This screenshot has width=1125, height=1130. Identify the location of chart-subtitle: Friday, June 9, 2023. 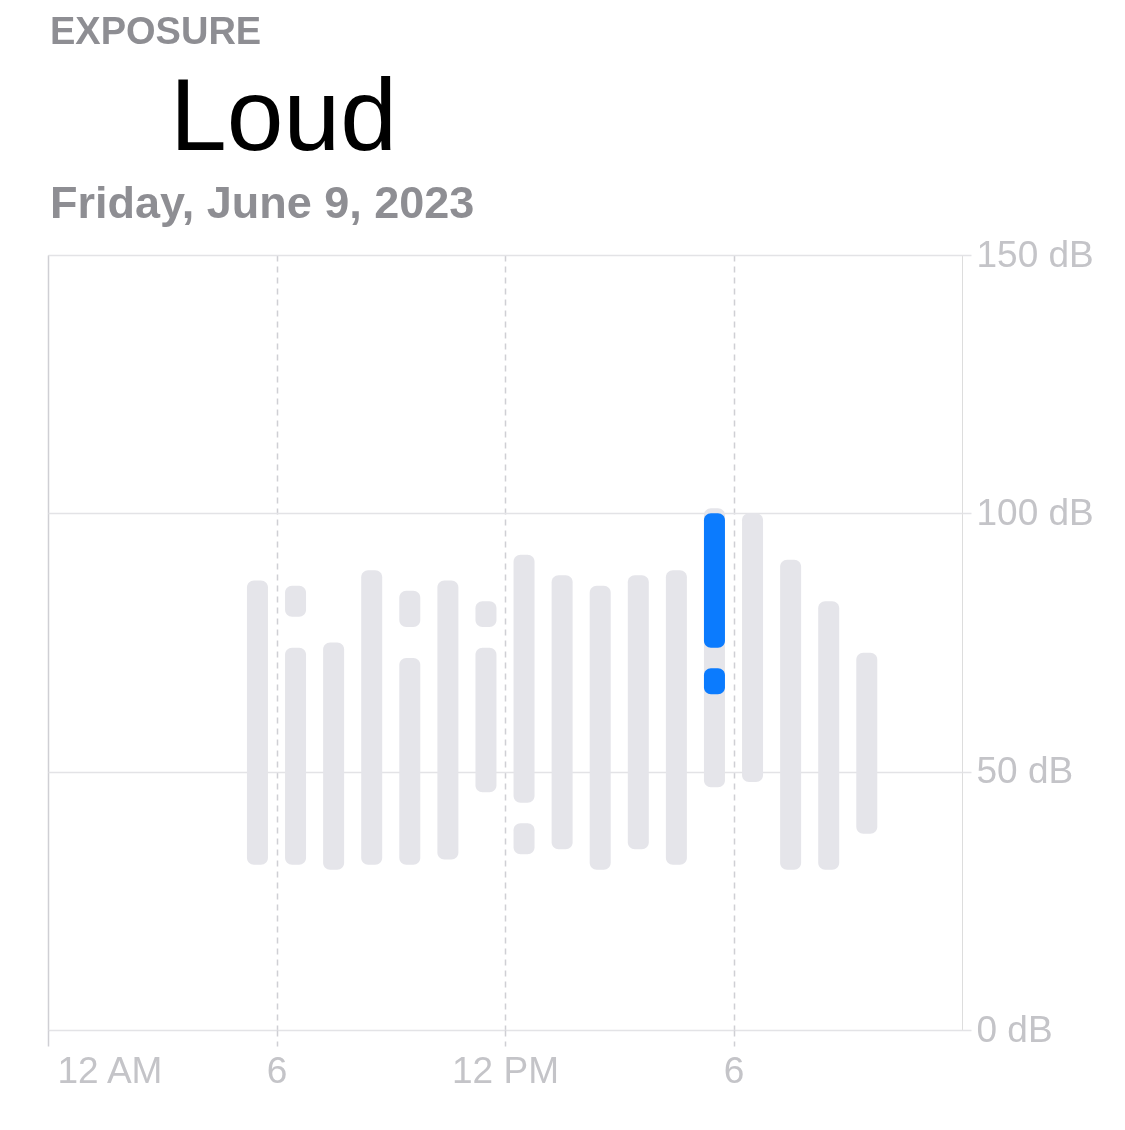
(262, 202).